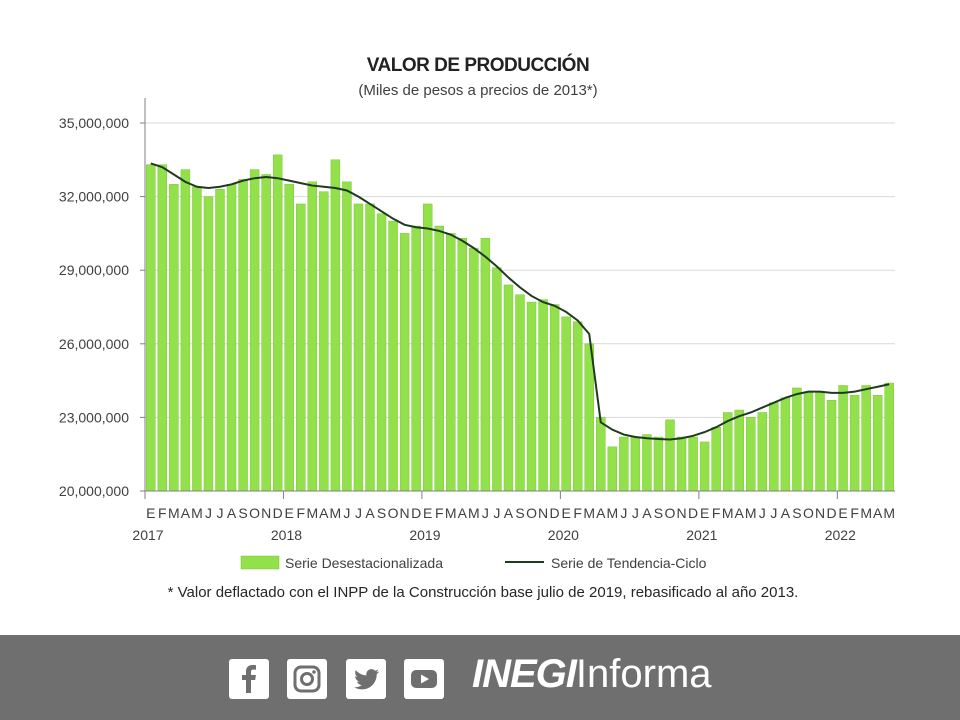 This screenshot has width=960, height=720. What do you see at coordinates (366, 679) in the screenshot?
I see `twitter-icon` at bounding box center [366, 679].